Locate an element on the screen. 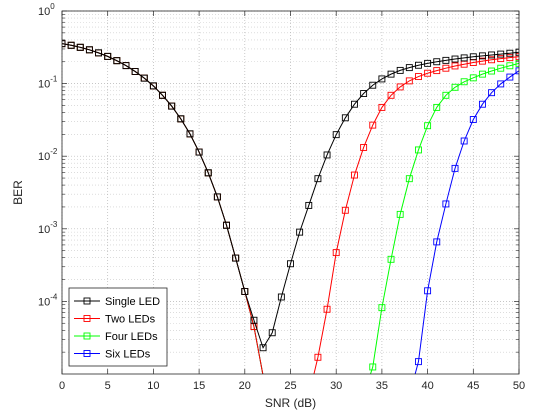 This screenshot has width=533, height=415. y-tick-exponent: -1 is located at coordinates (54, 79).